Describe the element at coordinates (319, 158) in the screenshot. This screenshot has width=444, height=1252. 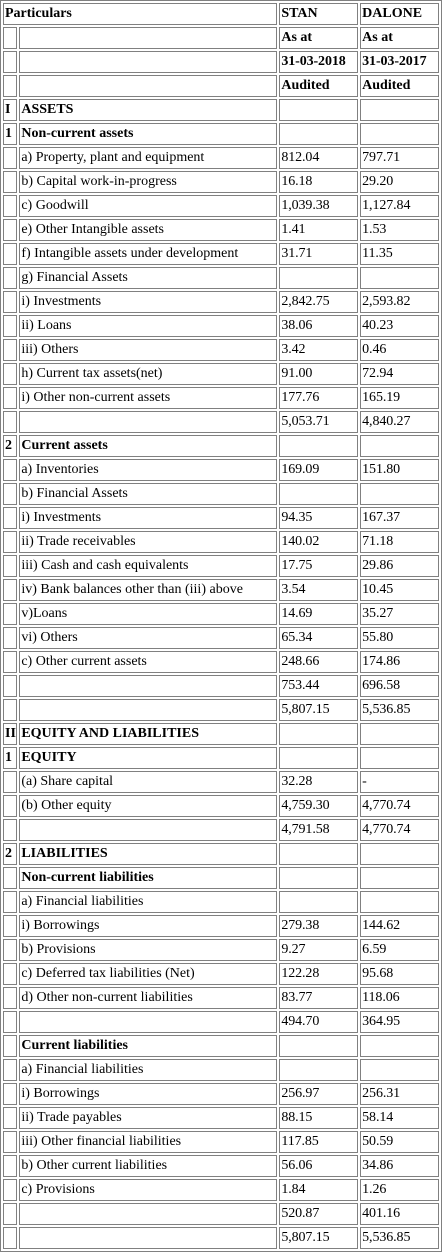
I see `row-value-stan-cell: 812.04` at that location.